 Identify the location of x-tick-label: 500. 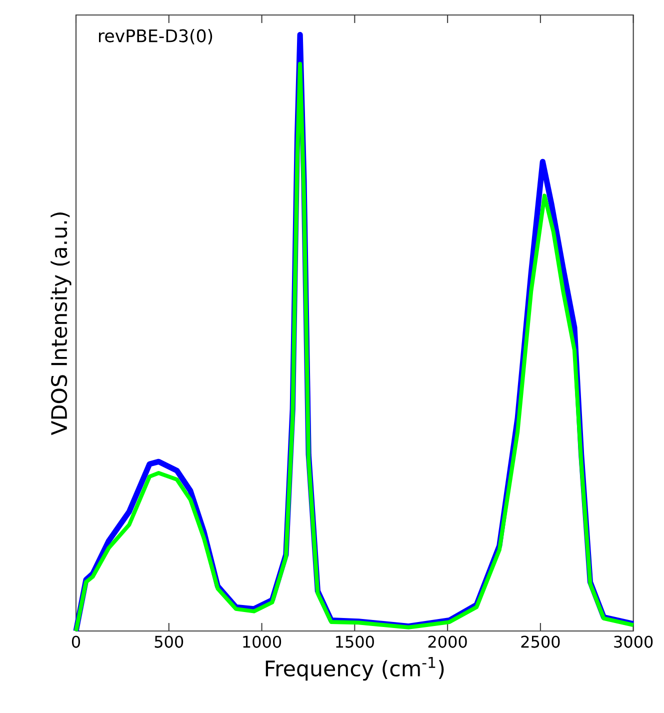
(169, 642).